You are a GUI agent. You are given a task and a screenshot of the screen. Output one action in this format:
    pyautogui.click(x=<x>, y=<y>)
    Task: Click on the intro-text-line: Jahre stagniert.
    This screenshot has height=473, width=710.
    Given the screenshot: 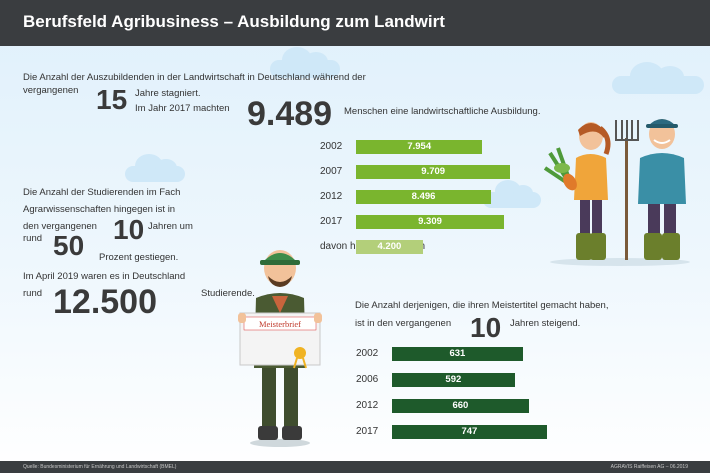 What is the action you would take?
    pyautogui.click(x=168, y=93)
    